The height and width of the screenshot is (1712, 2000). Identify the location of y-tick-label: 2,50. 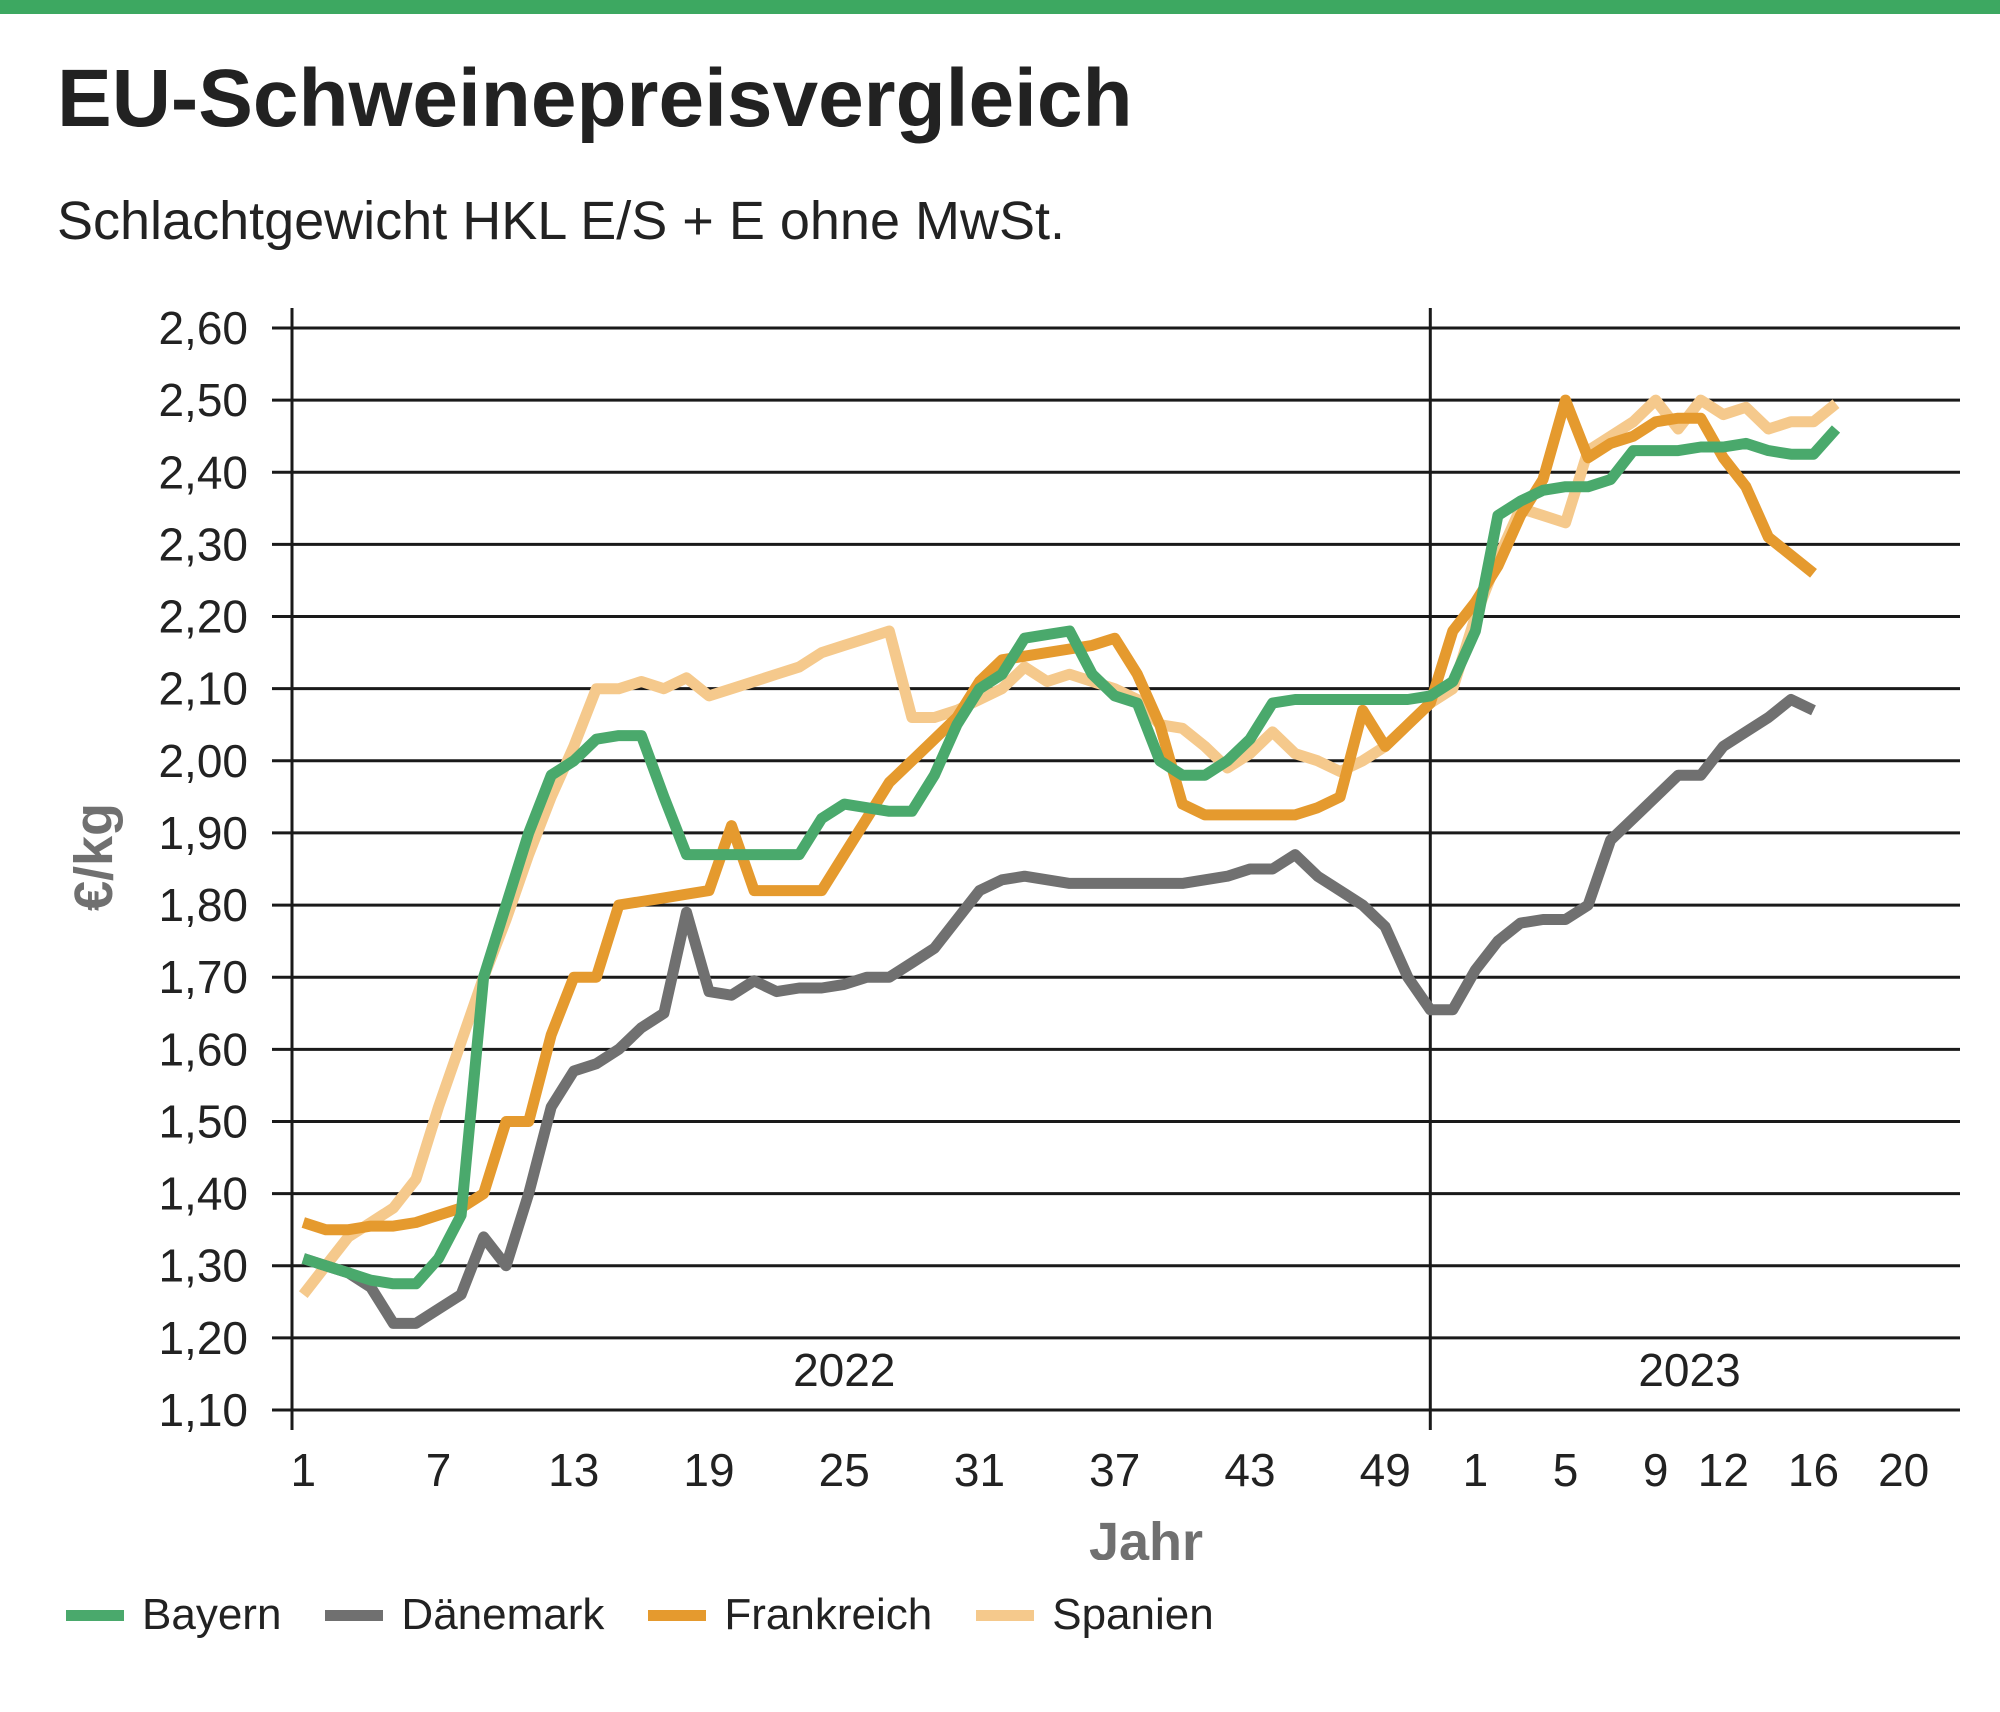
(203, 400).